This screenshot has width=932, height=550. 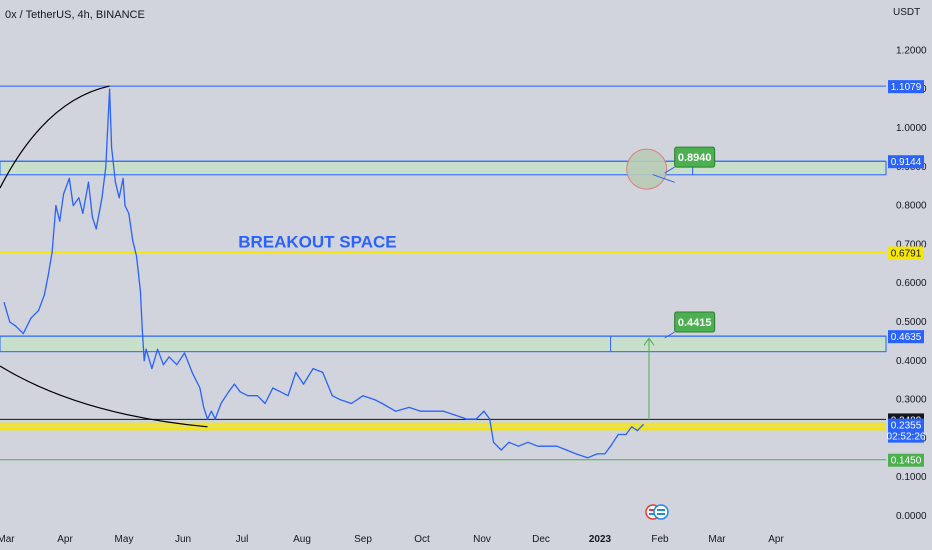 What do you see at coordinates (776, 539) in the screenshot?
I see `x-tick-label: Apr` at bounding box center [776, 539].